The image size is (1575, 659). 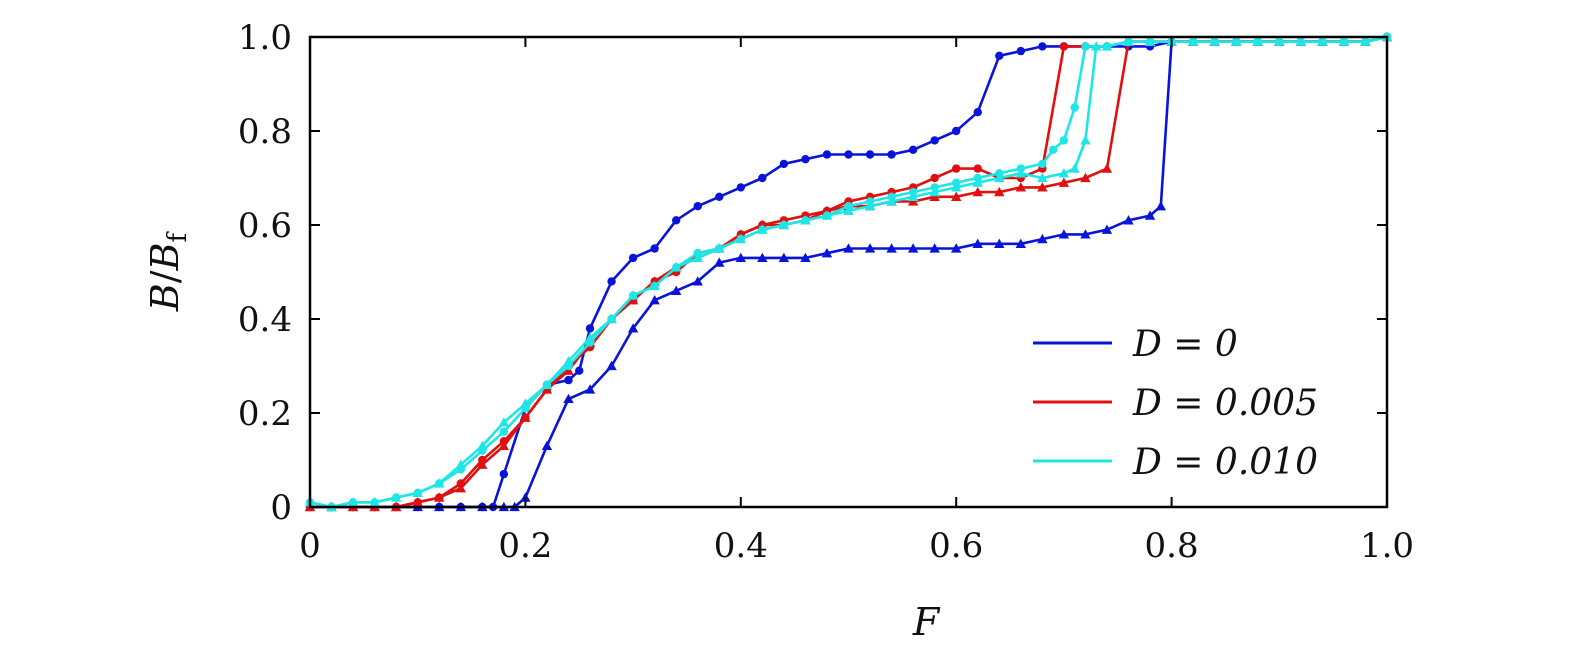 I want to click on y-axis-title-base: B, so click(x=165, y=256).